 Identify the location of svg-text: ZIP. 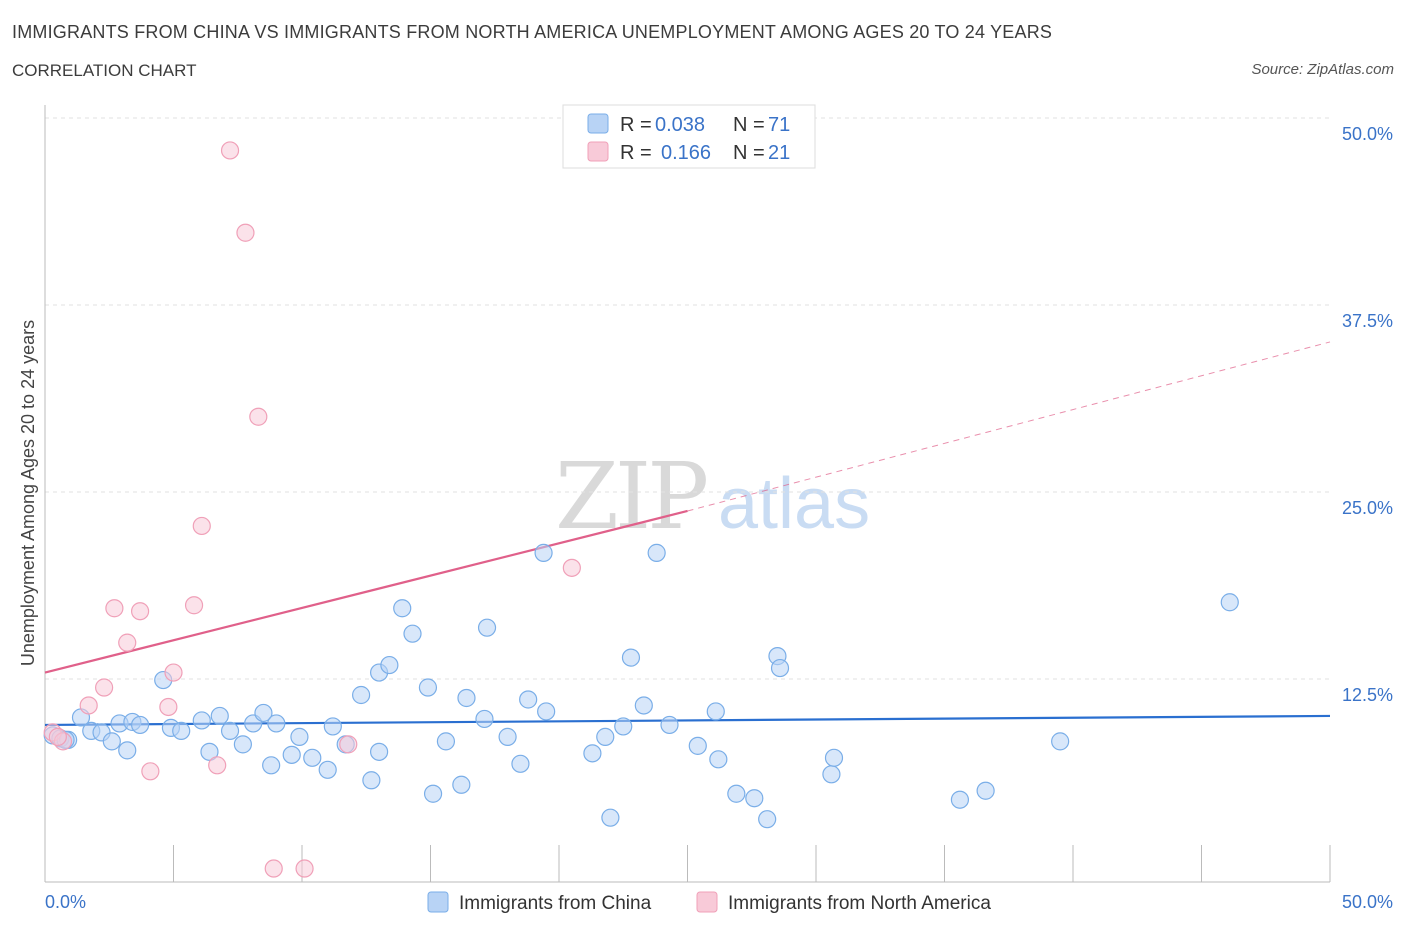
(630, 496).